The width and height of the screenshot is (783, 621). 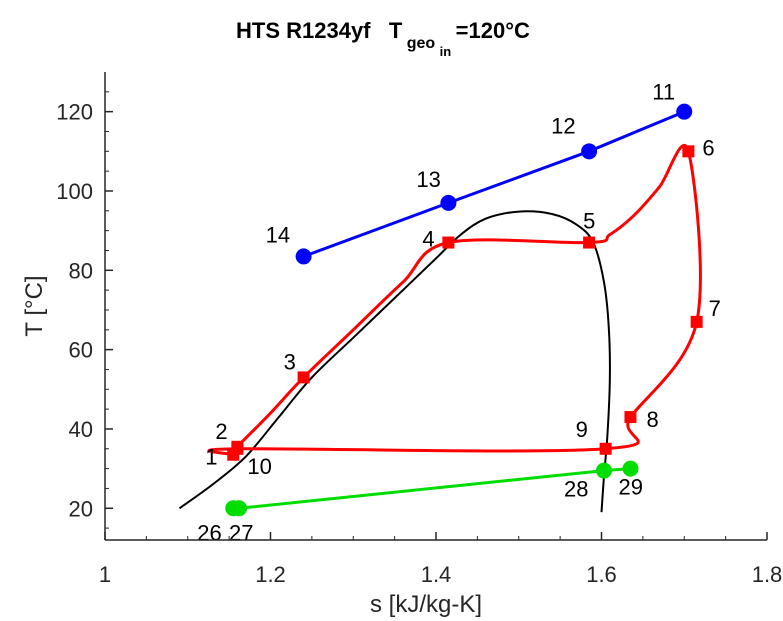 I want to click on point-label-6: 6, so click(x=708, y=147).